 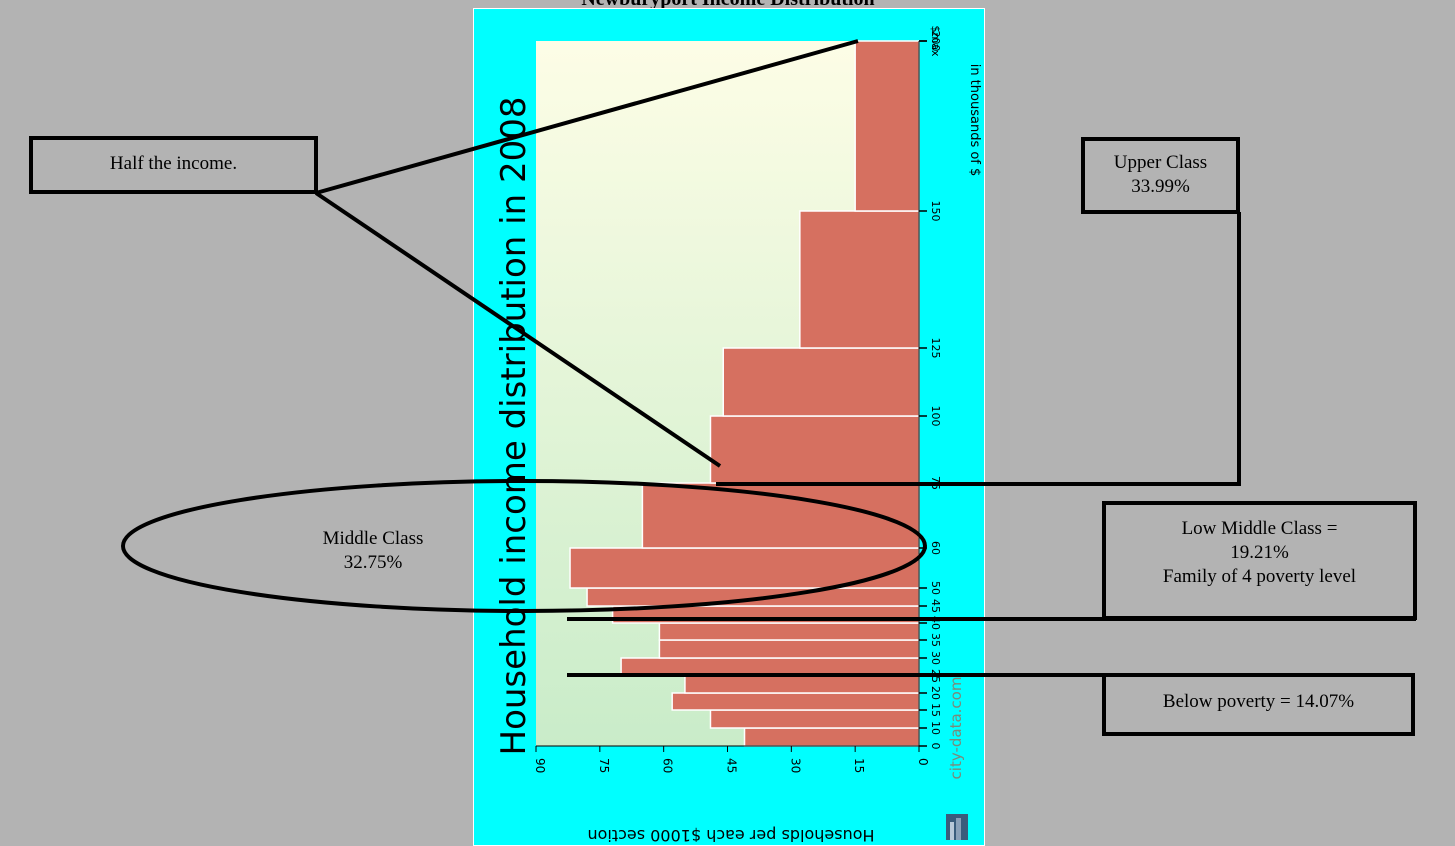 I want to click on income-tick-label: 45, so click(x=935, y=606).